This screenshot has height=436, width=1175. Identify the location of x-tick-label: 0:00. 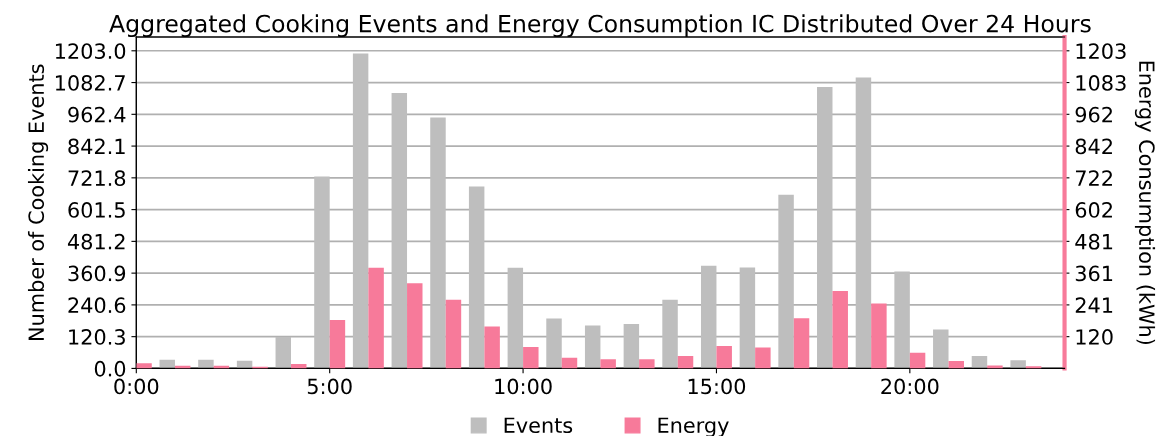
(136, 386).